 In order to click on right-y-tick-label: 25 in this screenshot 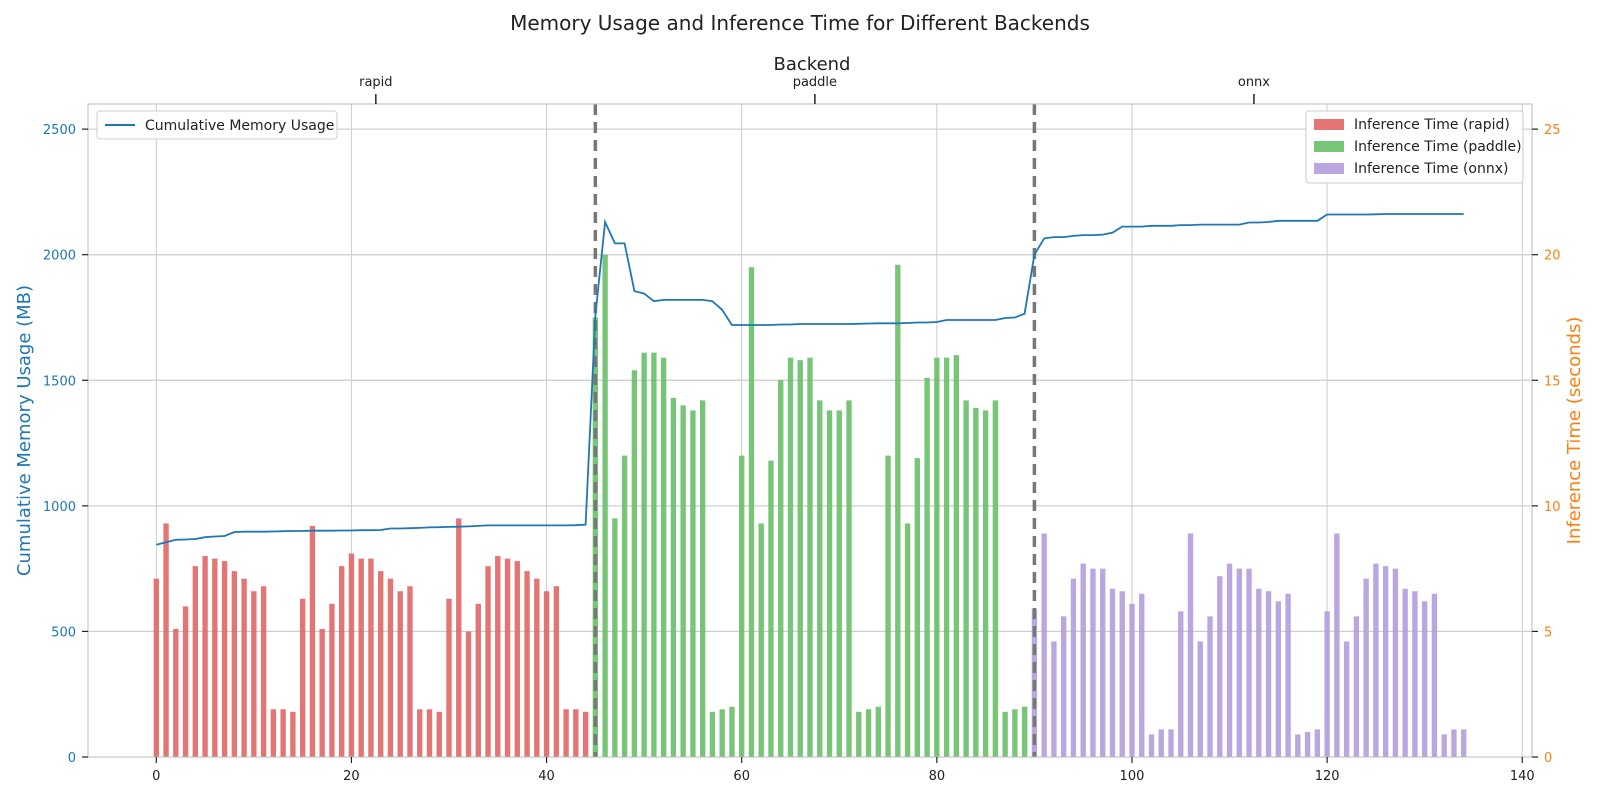, I will do `click(1552, 130)`.